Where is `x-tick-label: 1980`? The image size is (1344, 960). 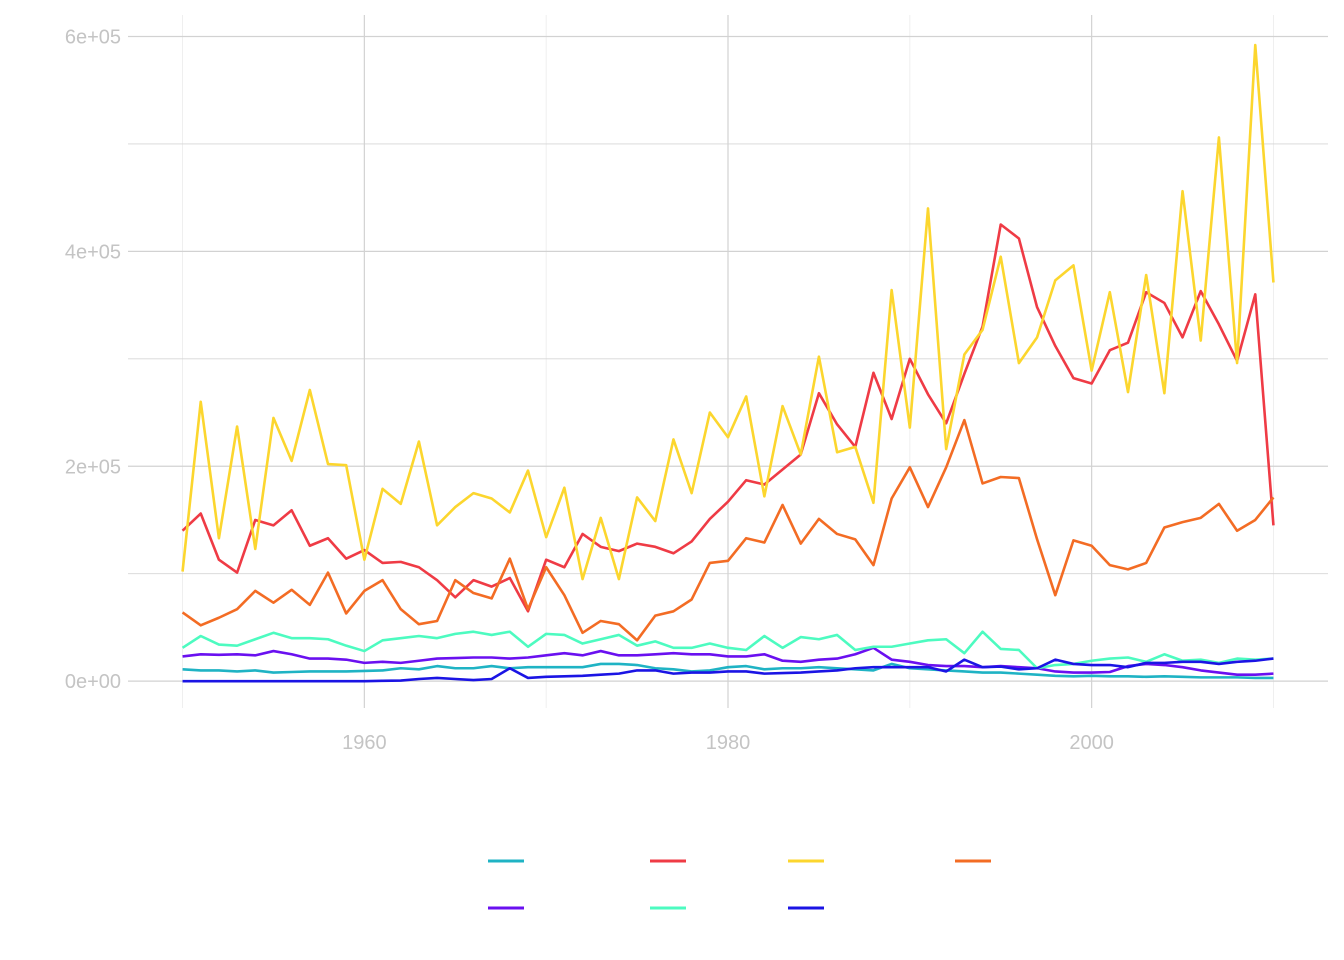
x-tick-label: 1980 is located at coordinates (728, 743).